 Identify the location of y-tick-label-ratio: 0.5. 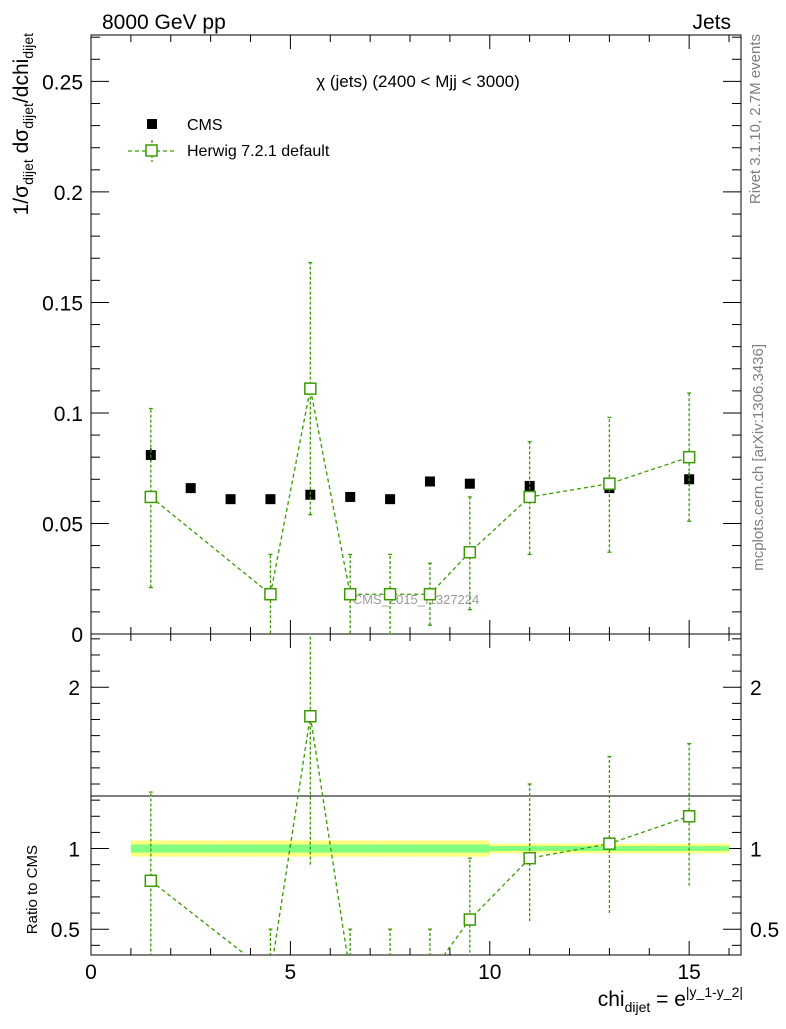
(65, 930).